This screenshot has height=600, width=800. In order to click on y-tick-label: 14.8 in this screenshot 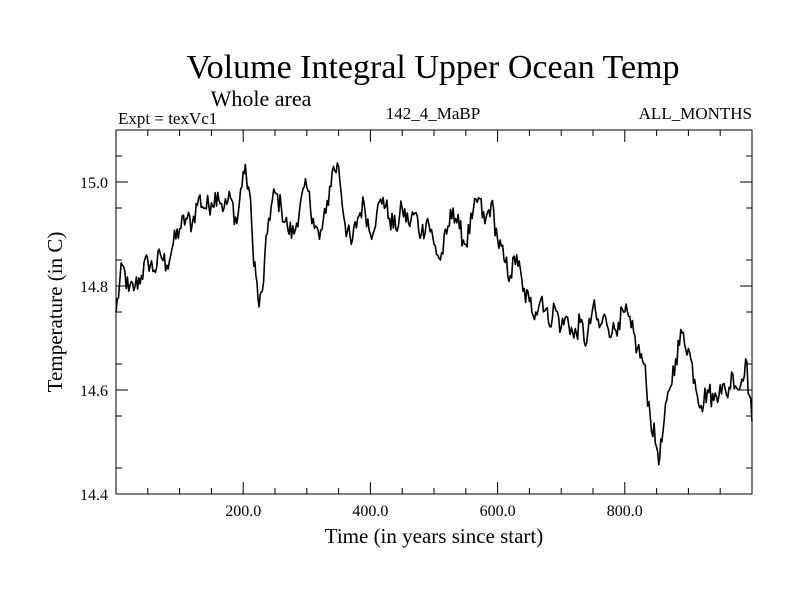, I will do `click(94, 287)`.